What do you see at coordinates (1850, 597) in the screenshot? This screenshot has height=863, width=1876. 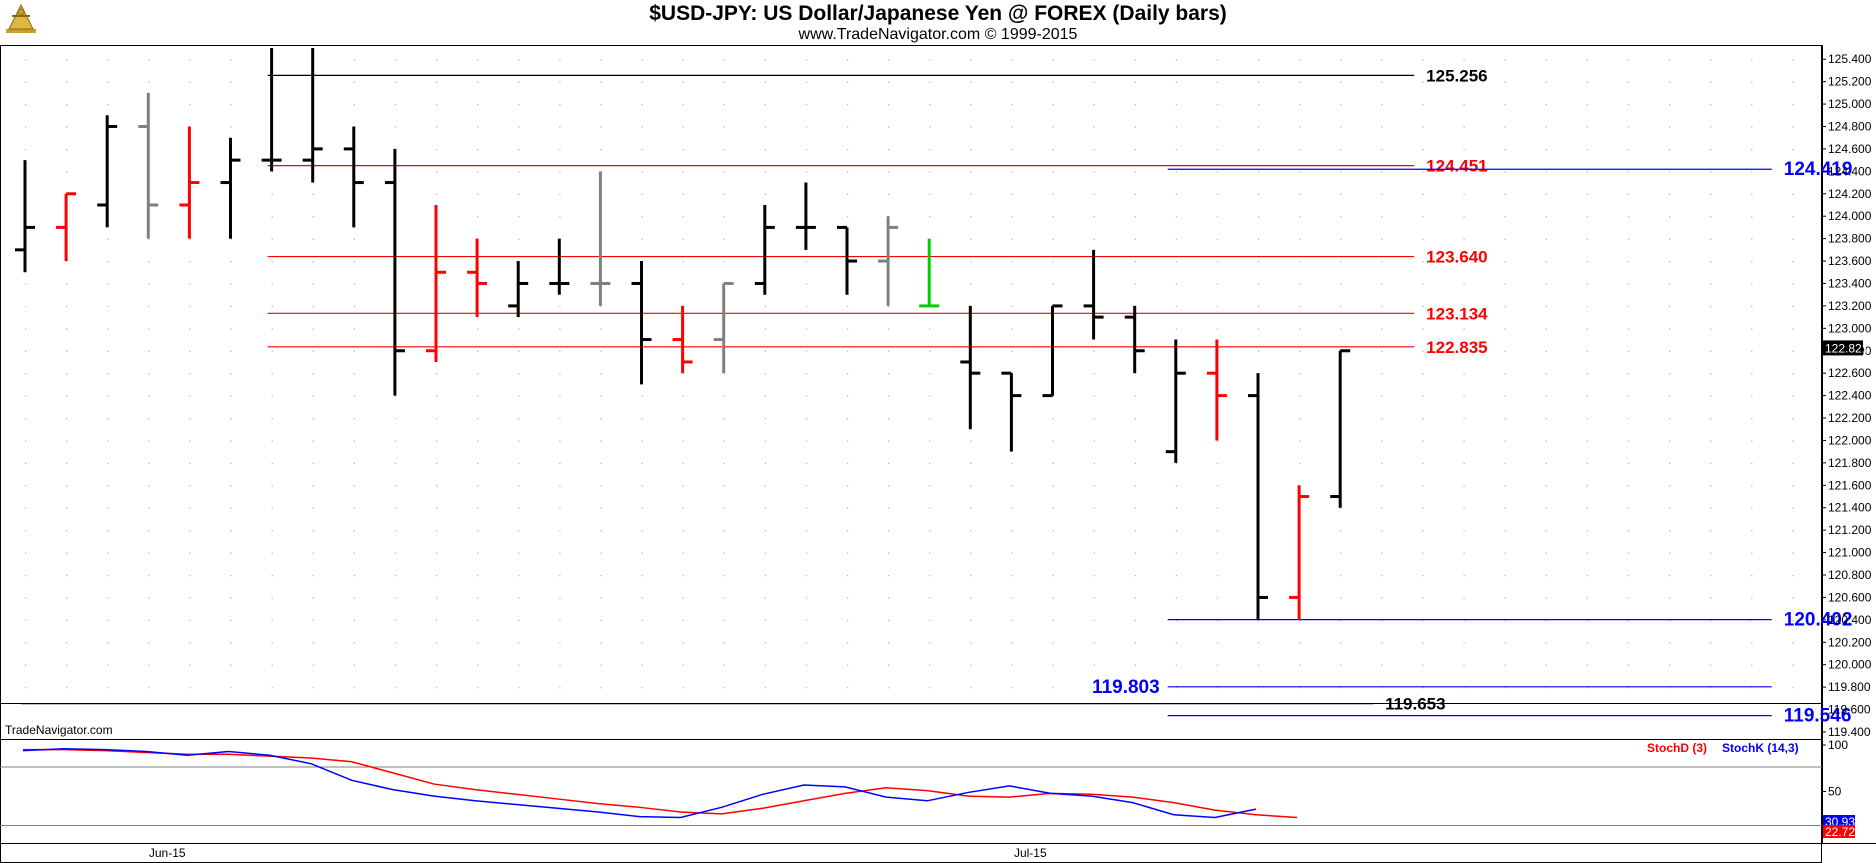 I see `price-tick-label: 120.600` at bounding box center [1850, 597].